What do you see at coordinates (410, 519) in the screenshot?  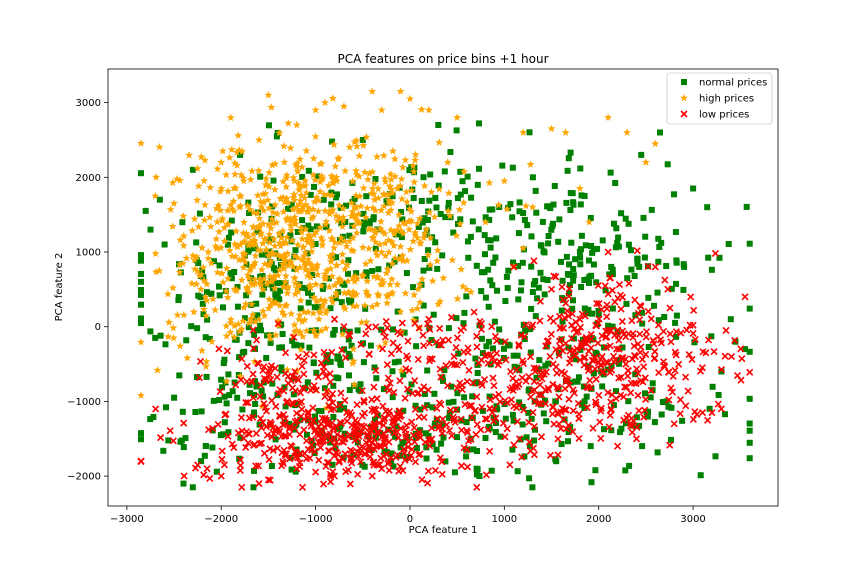 I see `x-tick-label: 0` at bounding box center [410, 519].